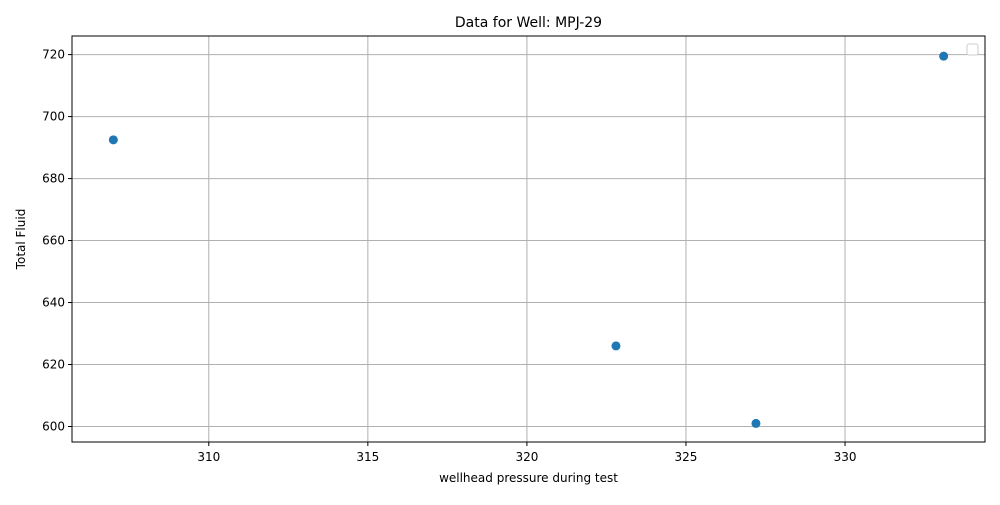 This screenshot has height=505, width=1000. Describe the element at coordinates (21, 240) in the screenshot. I see `y-axis-label: Total Fluid` at that location.